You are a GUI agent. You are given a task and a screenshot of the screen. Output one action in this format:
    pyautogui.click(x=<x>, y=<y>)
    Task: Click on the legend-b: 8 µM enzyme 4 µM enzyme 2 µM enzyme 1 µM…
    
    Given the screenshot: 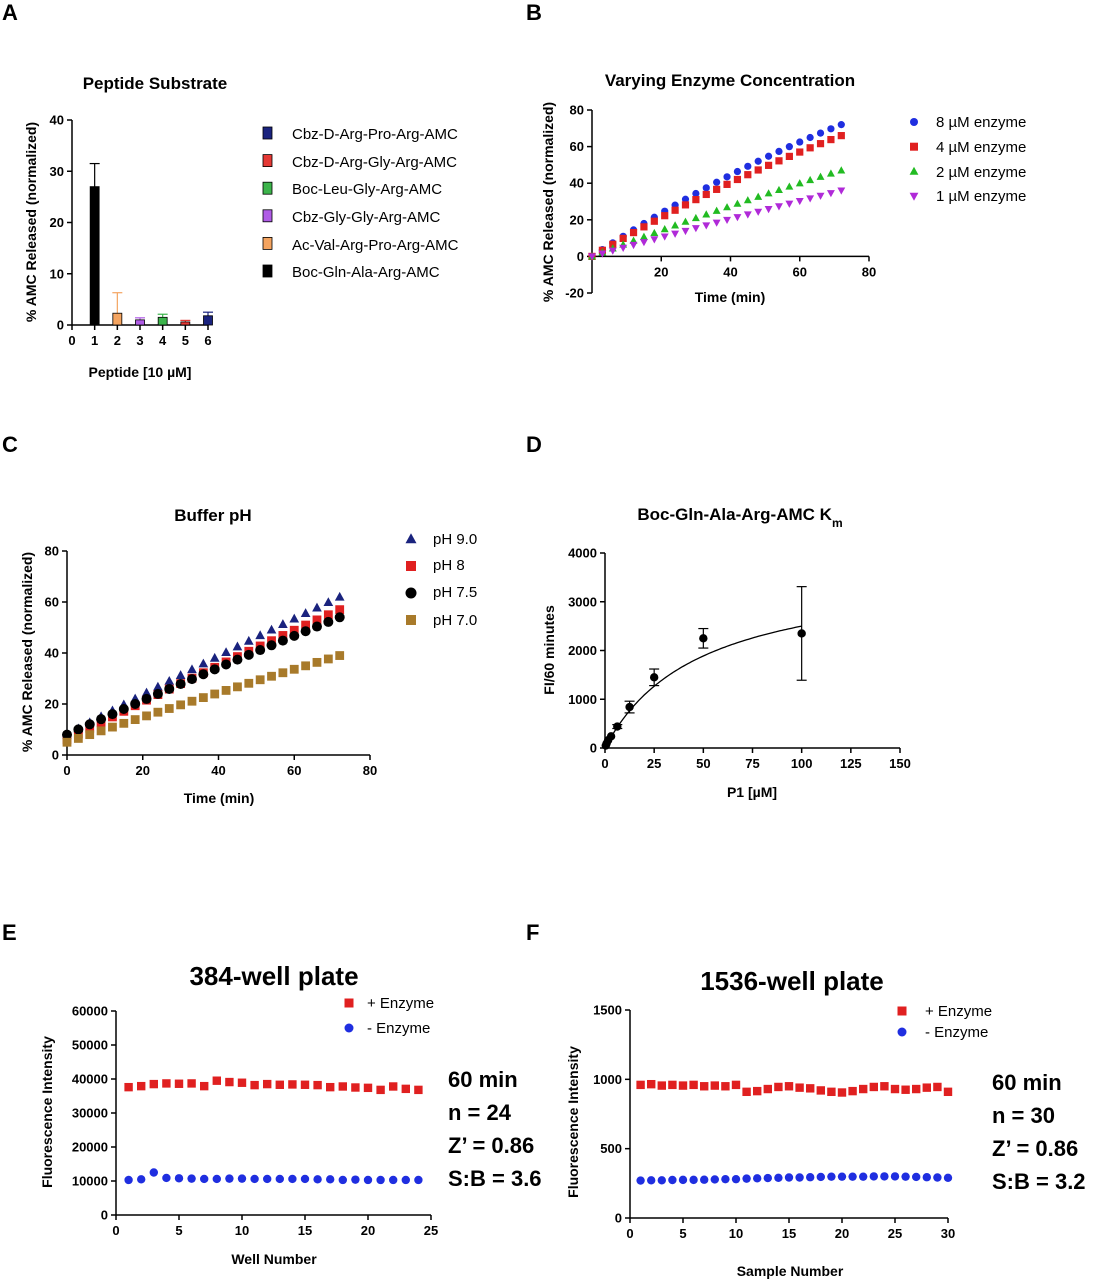 What is the action you would take?
    pyautogui.click(x=981, y=159)
    